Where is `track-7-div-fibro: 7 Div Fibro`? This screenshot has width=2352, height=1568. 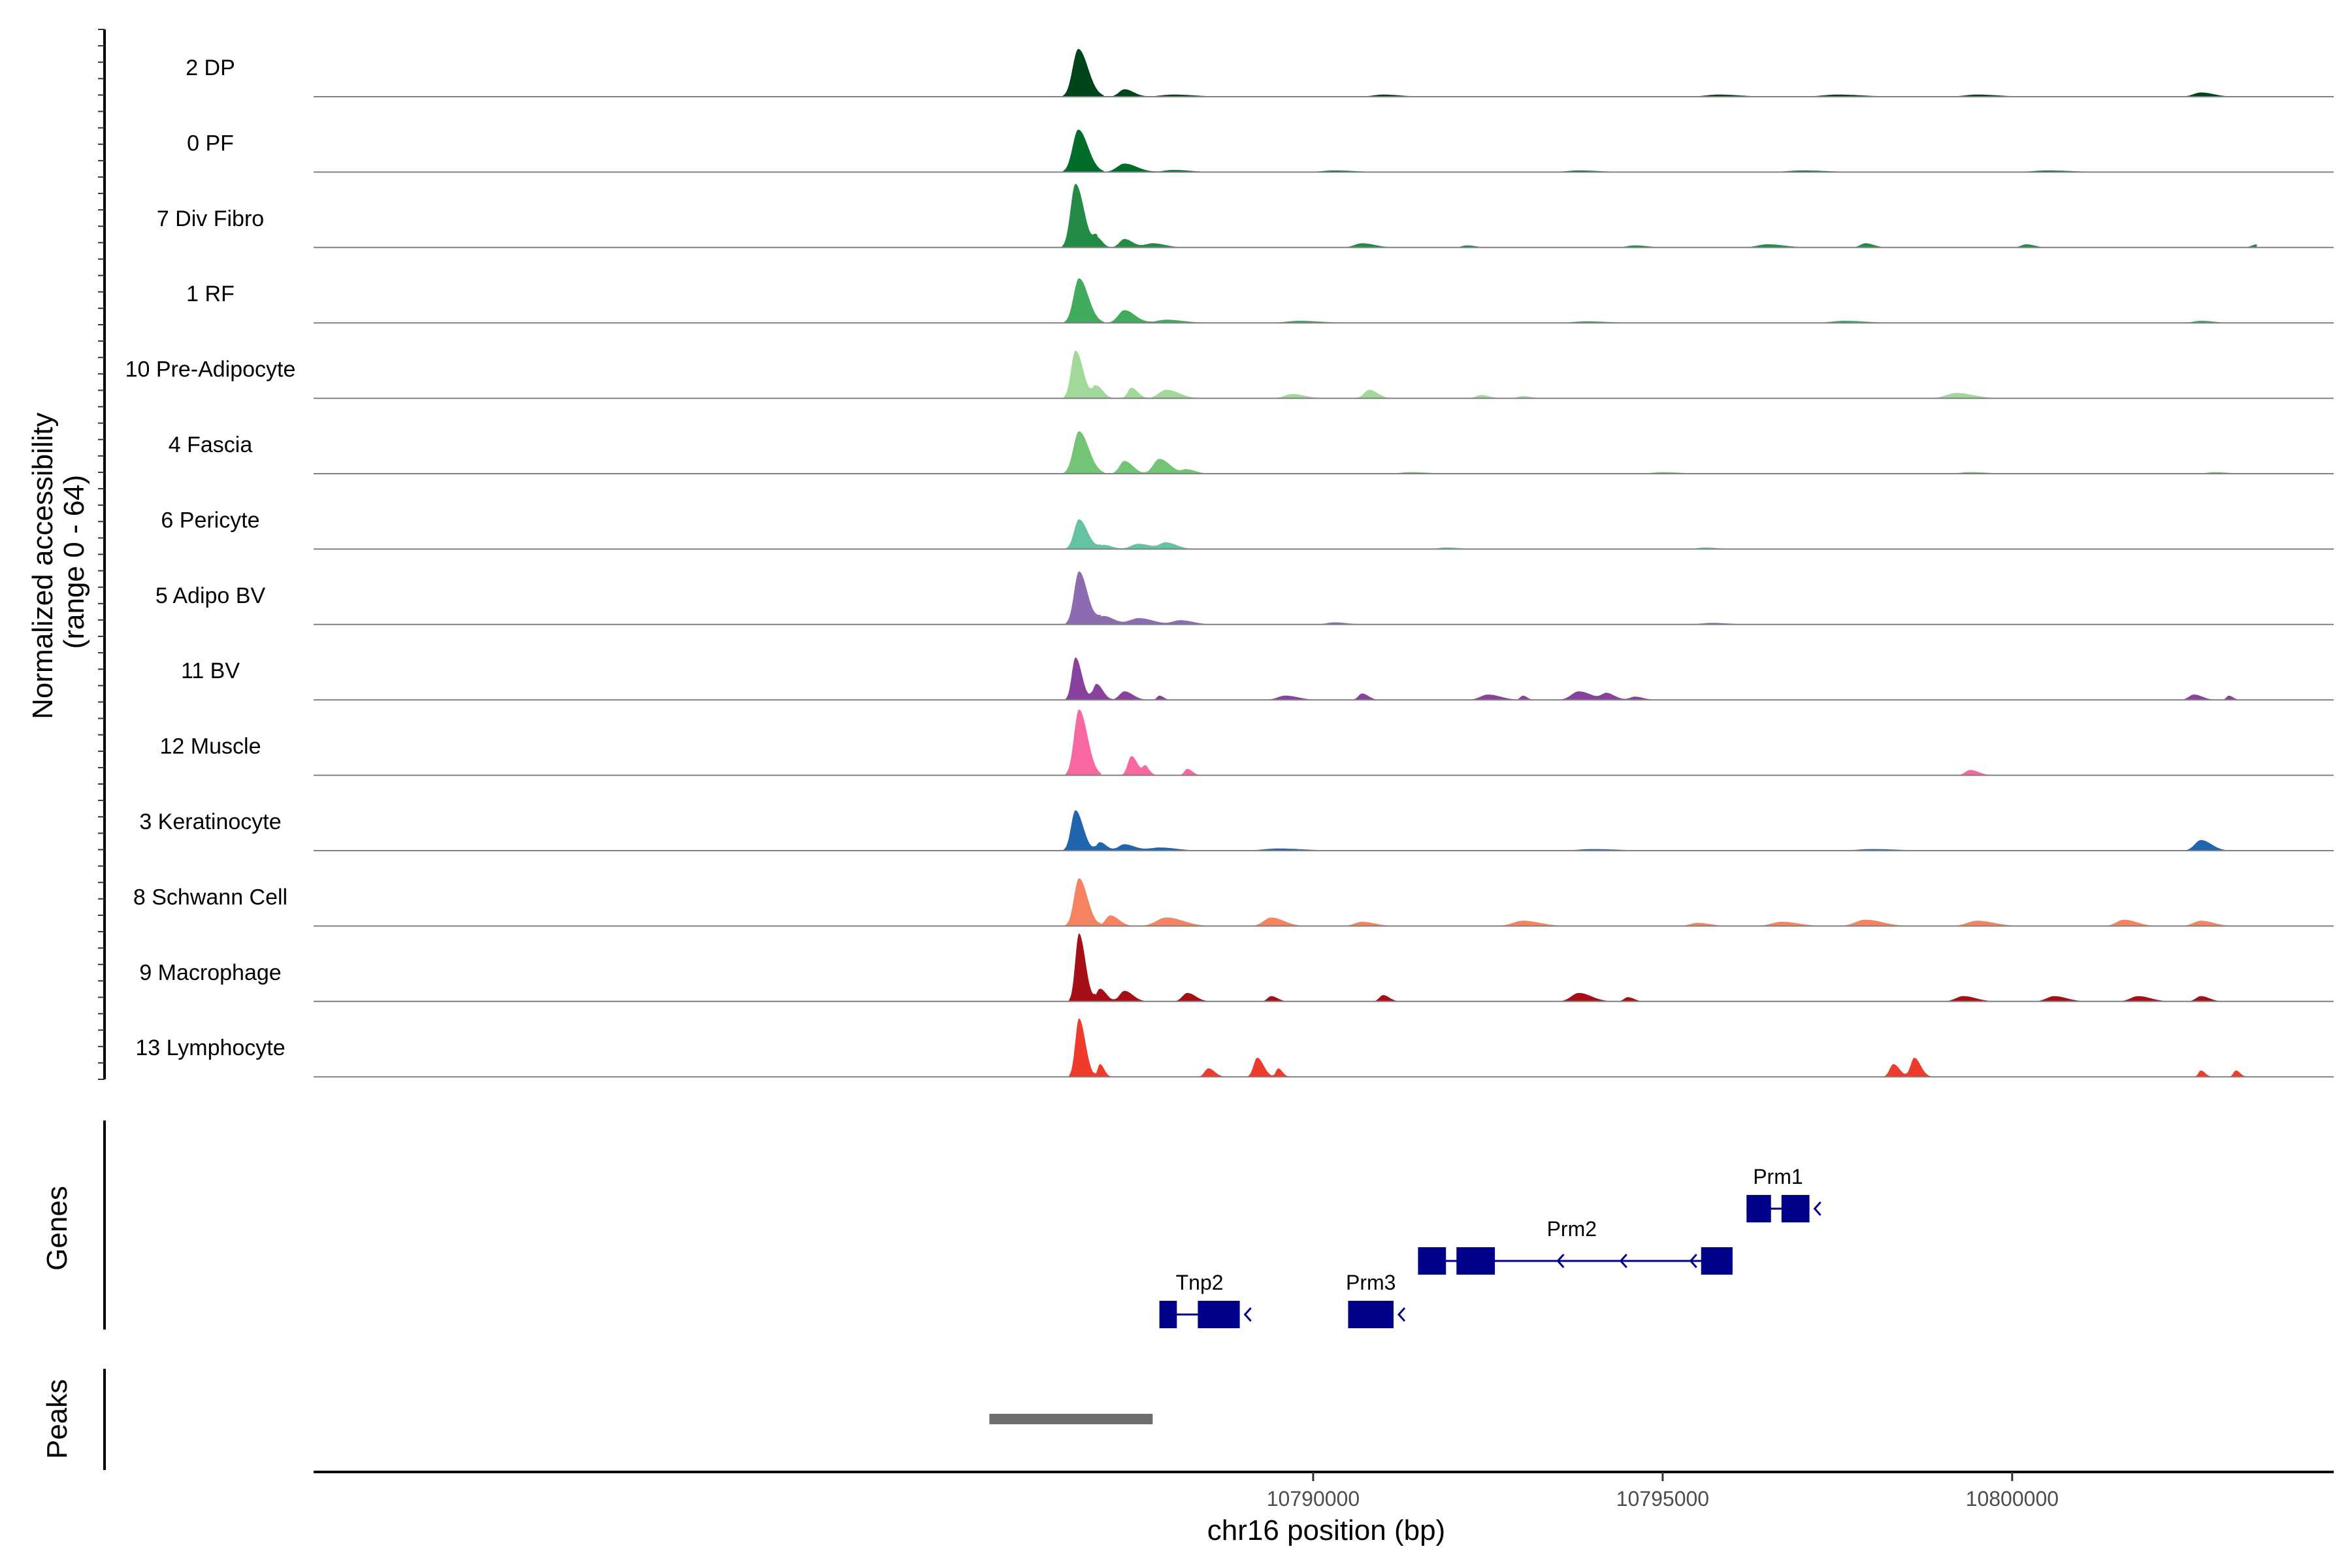 track-7-div-fibro: 7 Div Fibro is located at coordinates (1245, 216).